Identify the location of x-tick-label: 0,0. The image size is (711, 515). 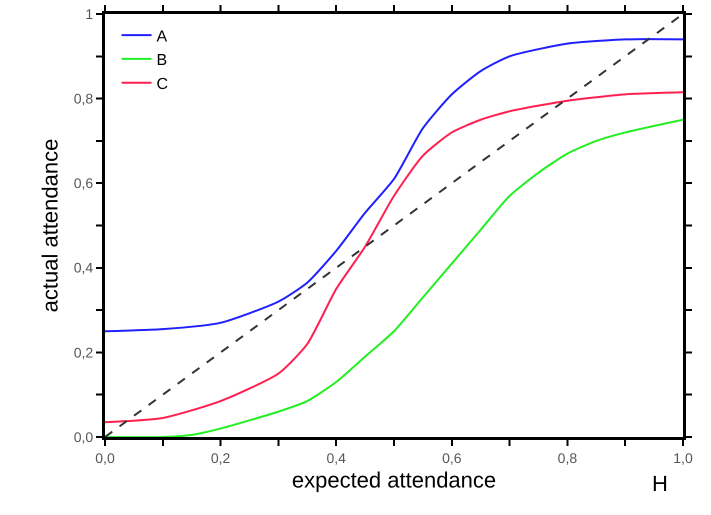
(105, 458).